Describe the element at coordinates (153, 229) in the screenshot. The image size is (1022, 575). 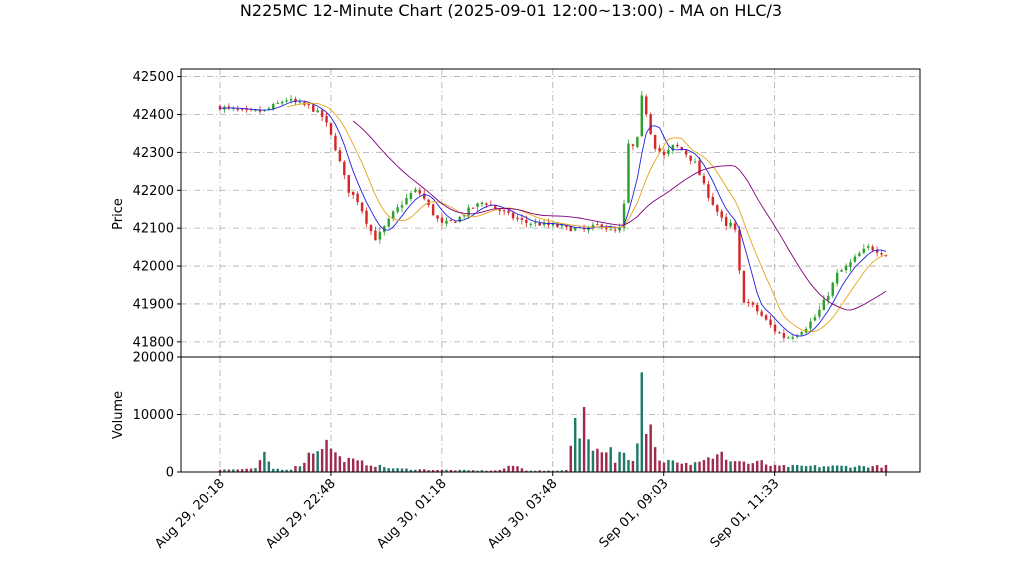
I see `price-tick-label: 42100` at that location.